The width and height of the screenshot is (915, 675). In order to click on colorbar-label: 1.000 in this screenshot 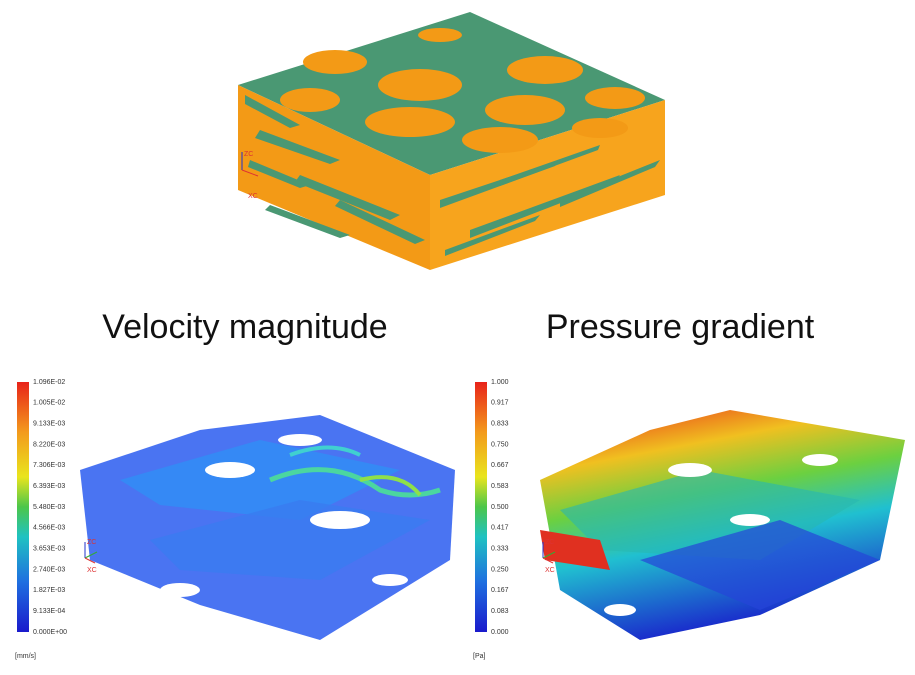, I will do `click(500, 382)`.